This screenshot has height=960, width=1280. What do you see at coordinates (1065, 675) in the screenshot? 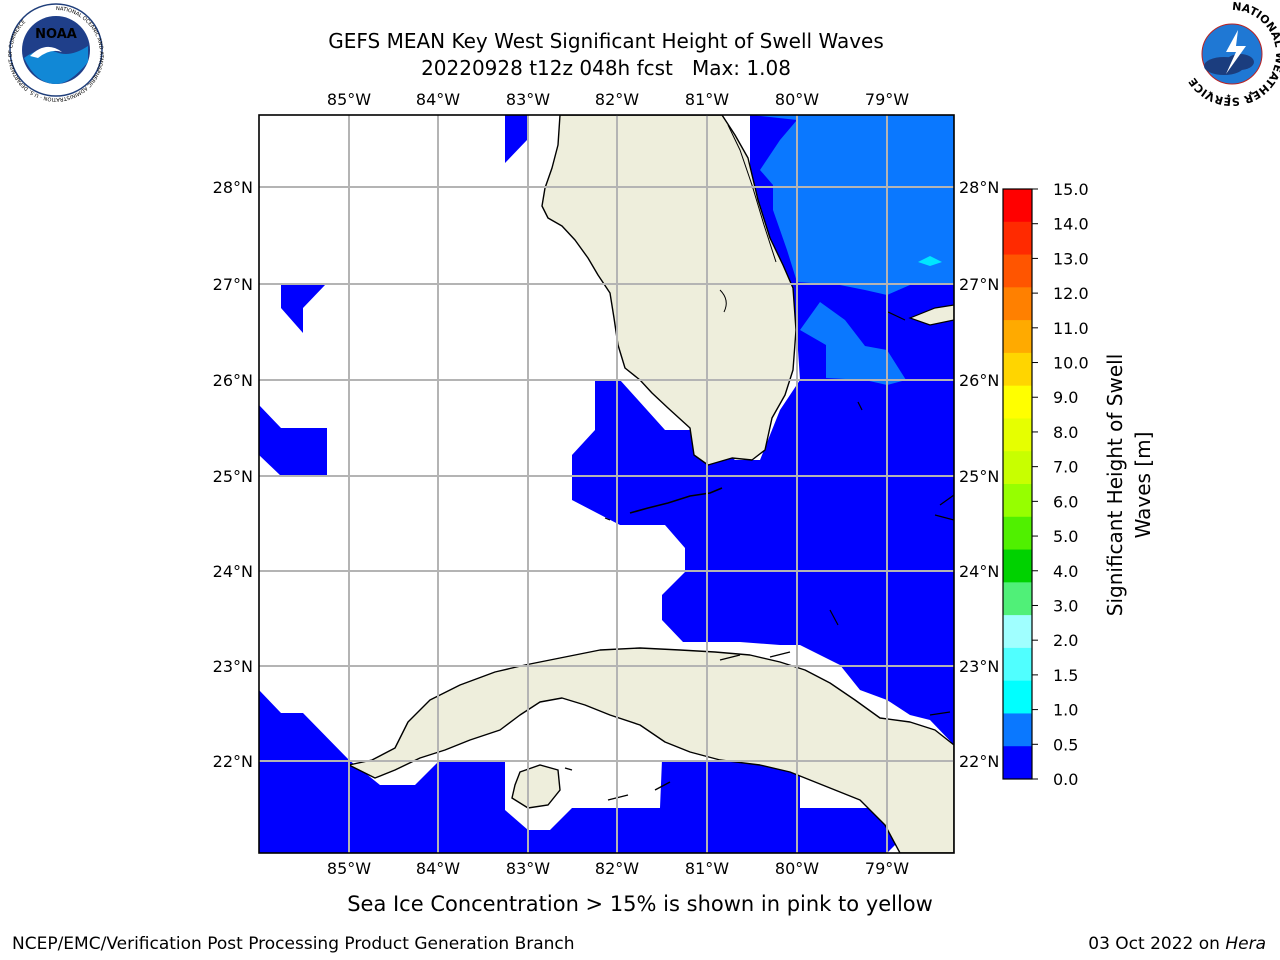
I see `colorbar-tick-label: 1.5` at bounding box center [1065, 675].